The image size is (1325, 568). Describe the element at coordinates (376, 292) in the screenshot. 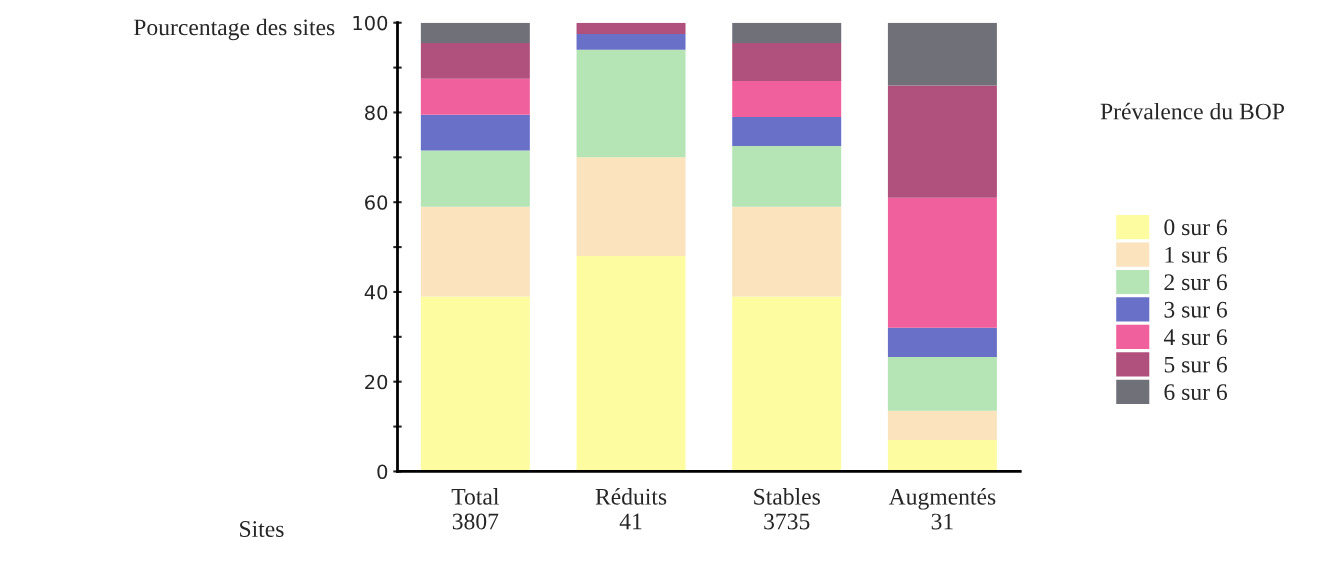

I see `y-tick-label: 40` at that location.